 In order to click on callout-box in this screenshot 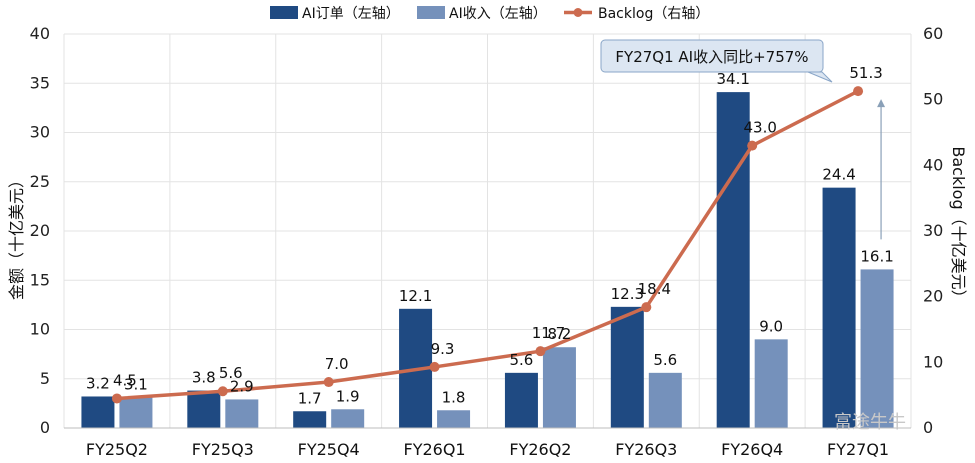, I will do `click(712, 56)`.